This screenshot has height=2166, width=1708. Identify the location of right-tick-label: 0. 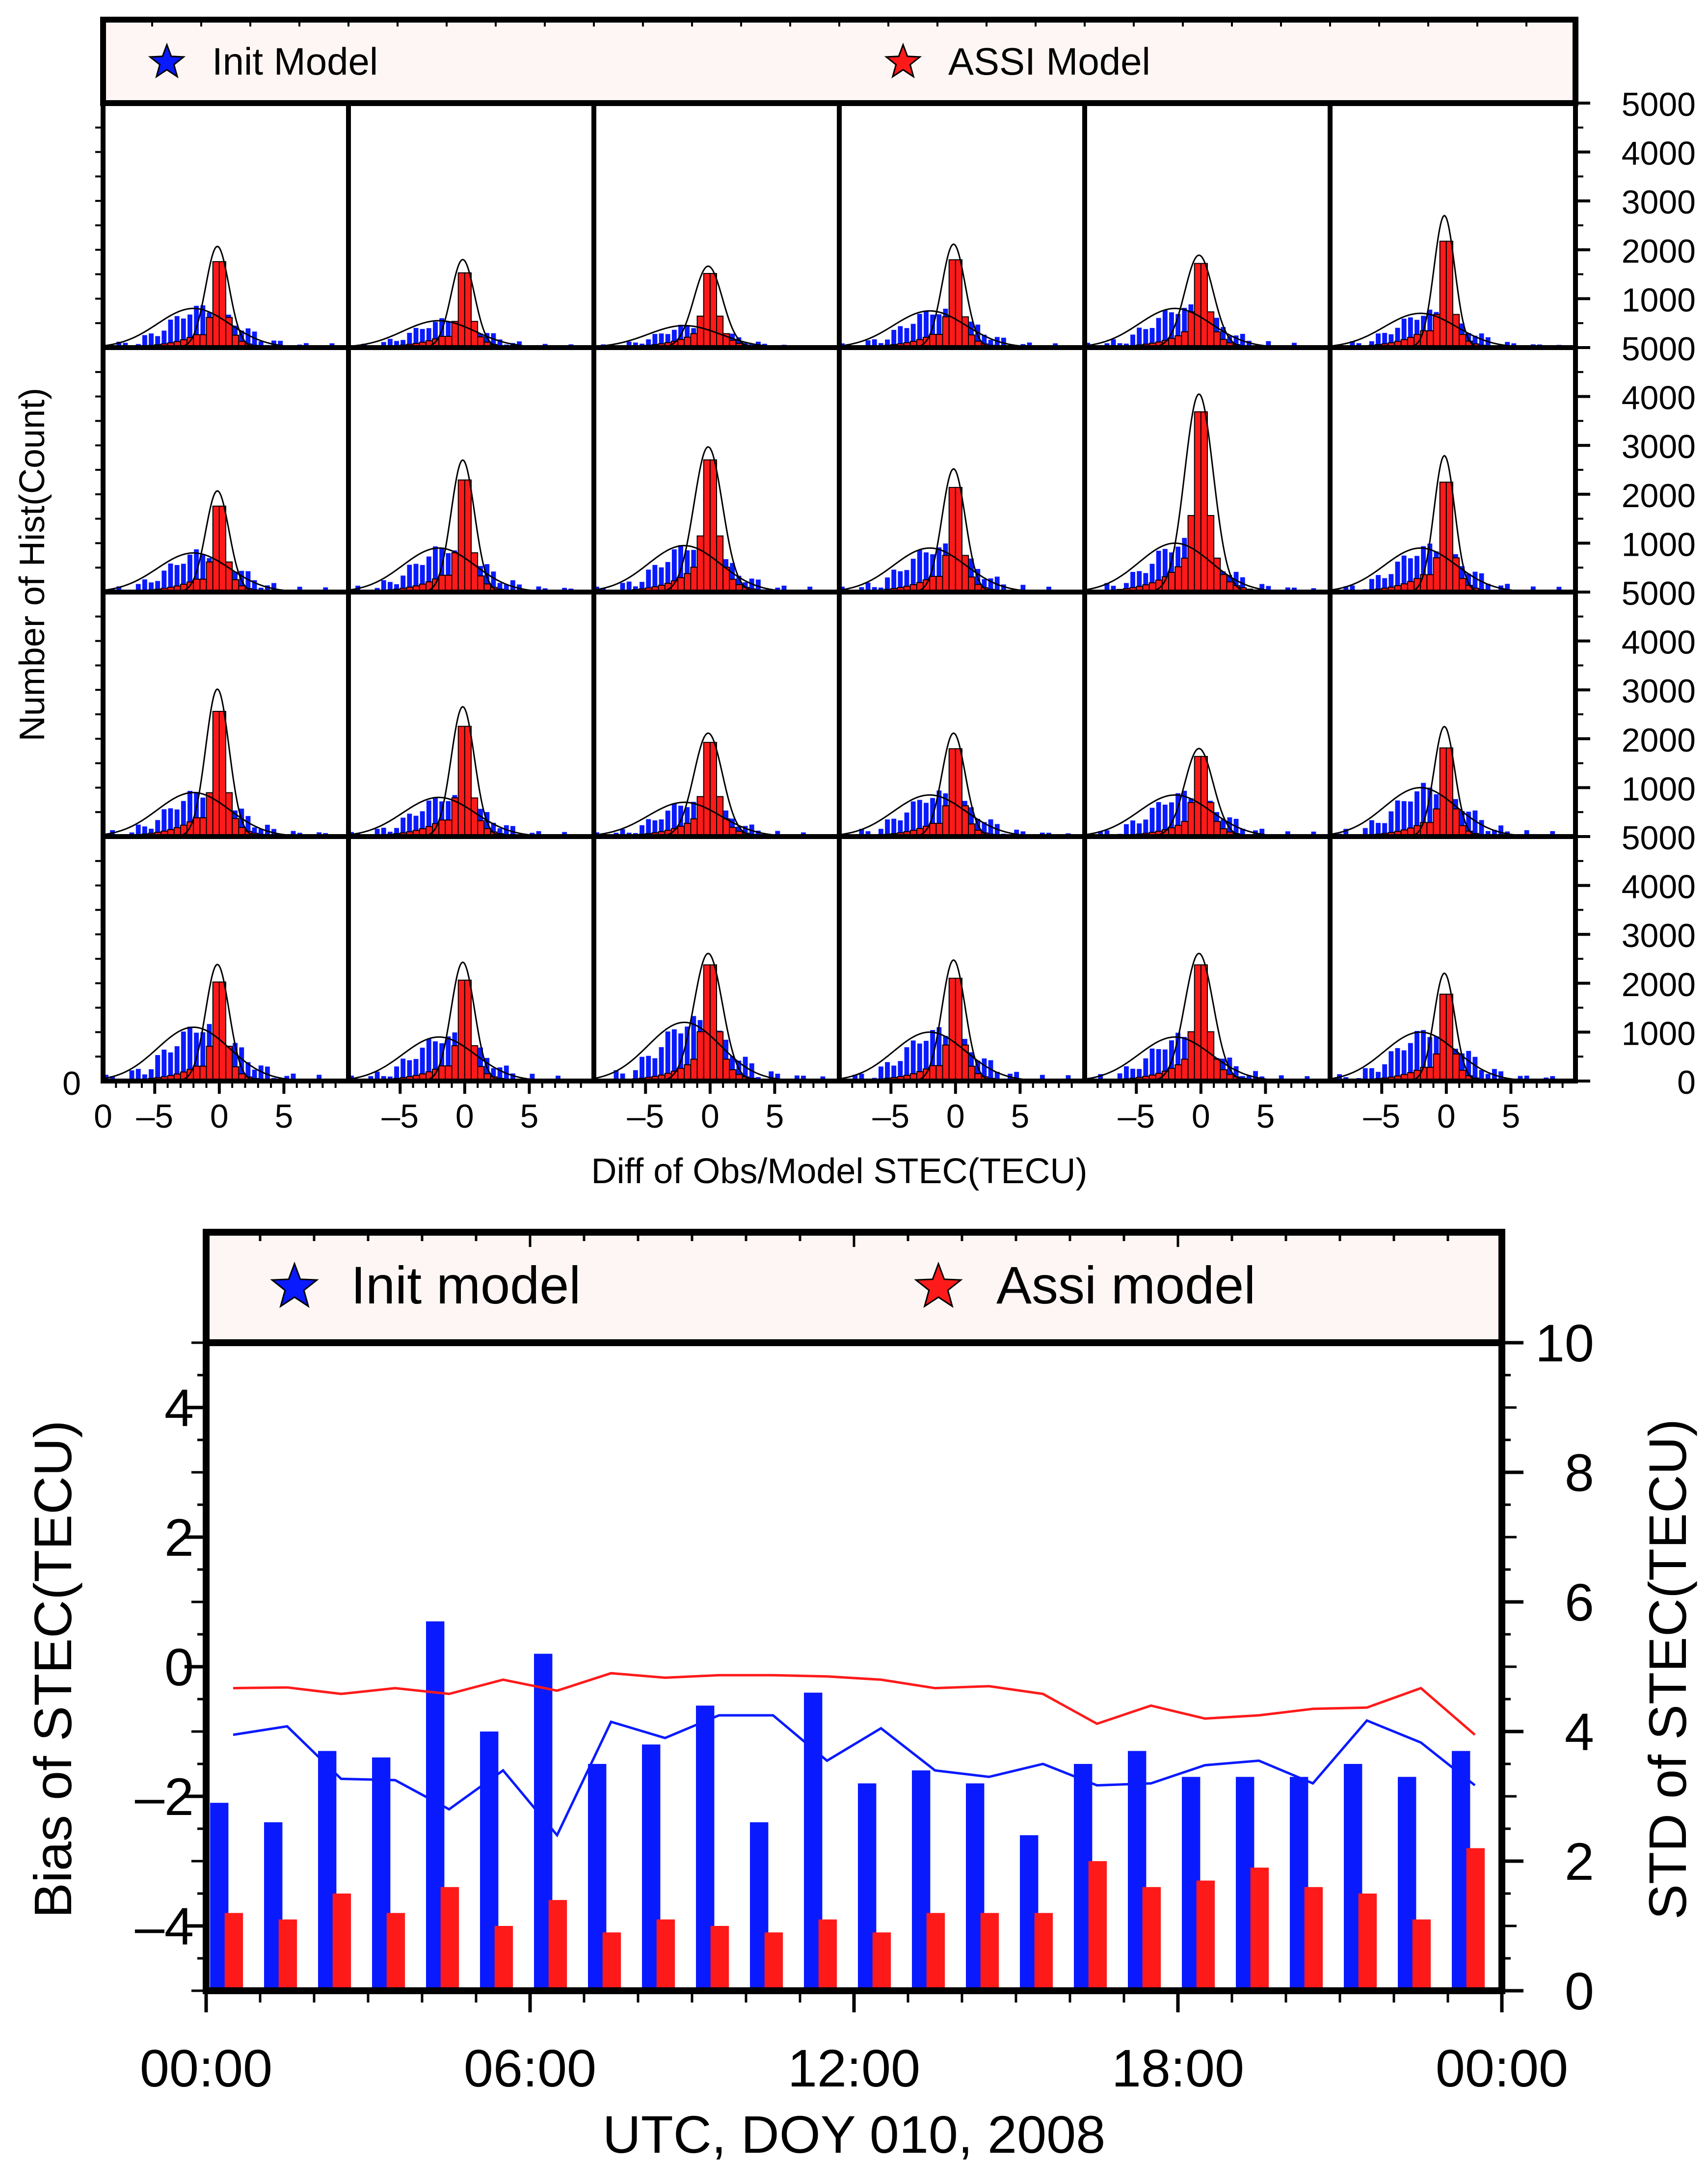
(1687, 1082).